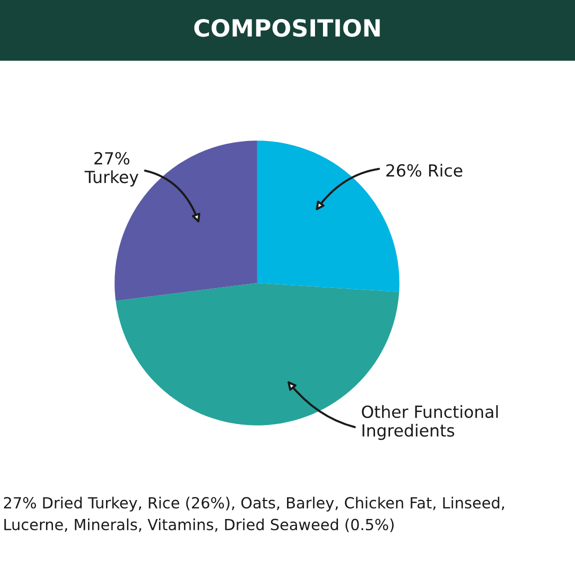 The height and width of the screenshot is (567, 575). Describe the element at coordinates (287, 27) in the screenshot. I see `chart-title: COMPOSITION` at that location.